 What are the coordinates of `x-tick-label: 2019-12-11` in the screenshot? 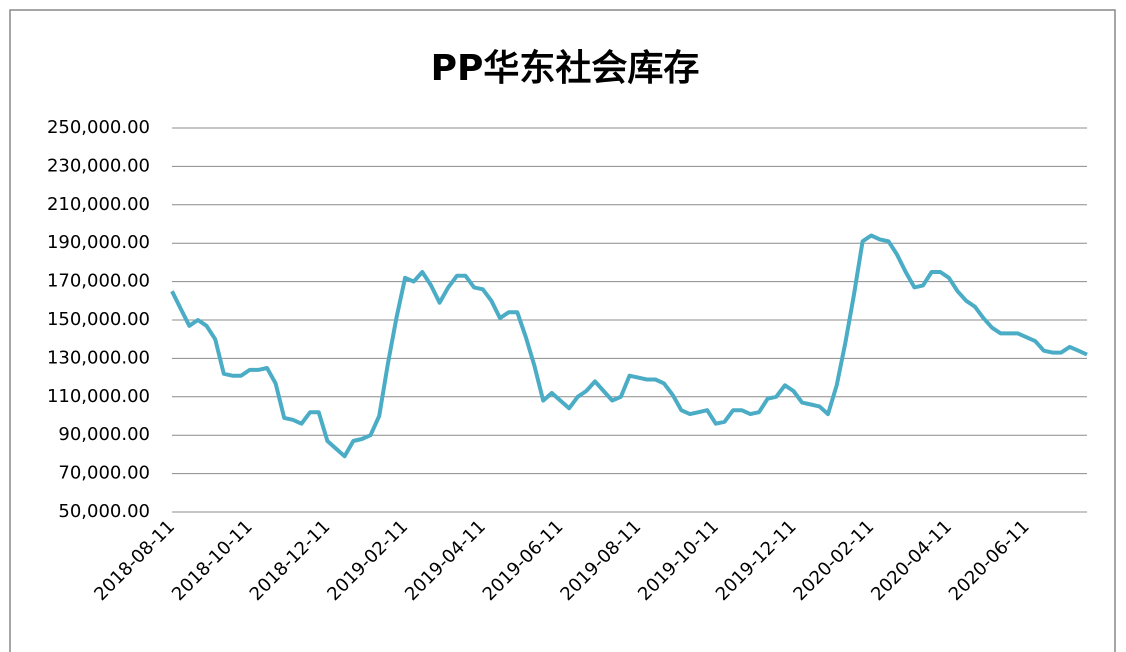 It's located at (756, 560).